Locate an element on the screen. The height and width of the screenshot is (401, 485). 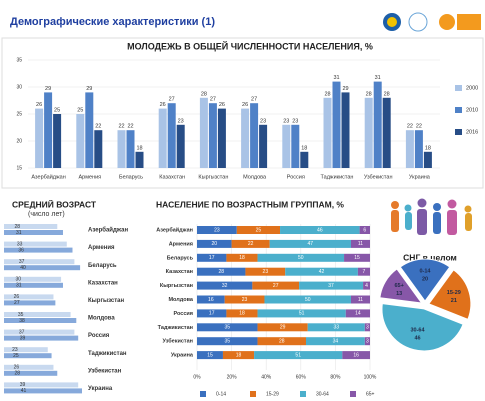
category-label: Узбекистан is located at coordinates (178, 341).